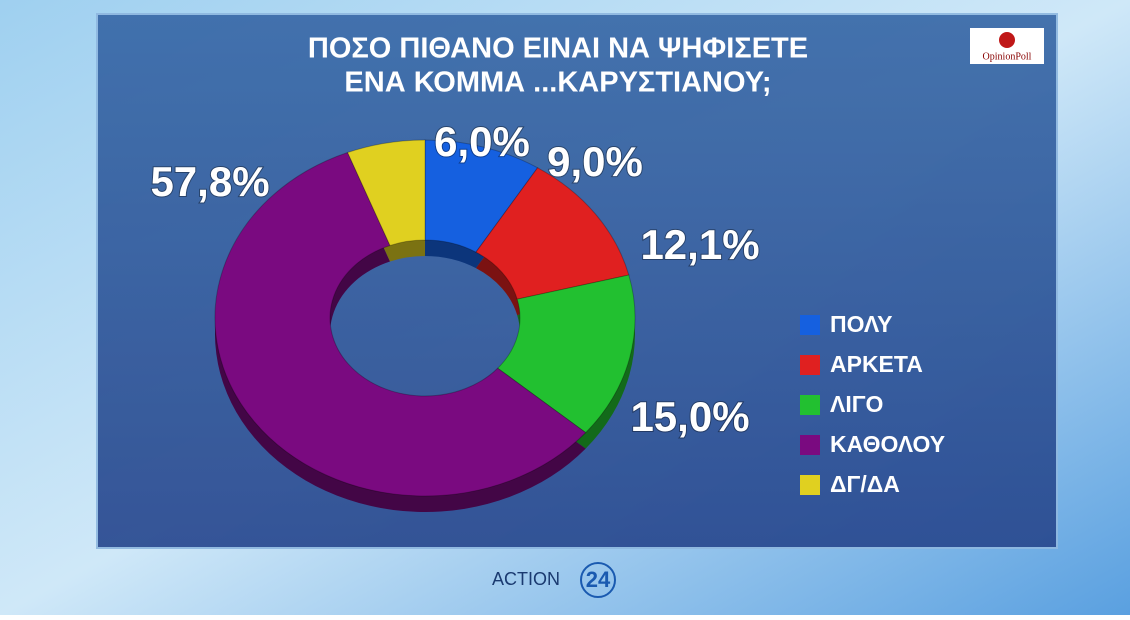  I want to click on legend-label: ΚΑΘΟΛΟΥ, so click(887, 444).